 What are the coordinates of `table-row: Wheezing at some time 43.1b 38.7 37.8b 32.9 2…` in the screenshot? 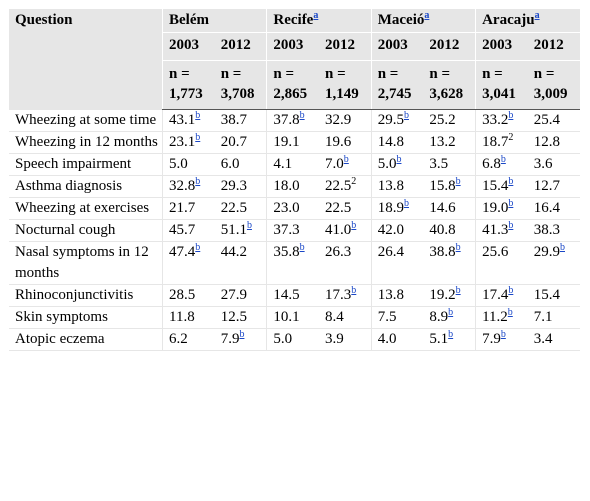 It's located at (294, 120).